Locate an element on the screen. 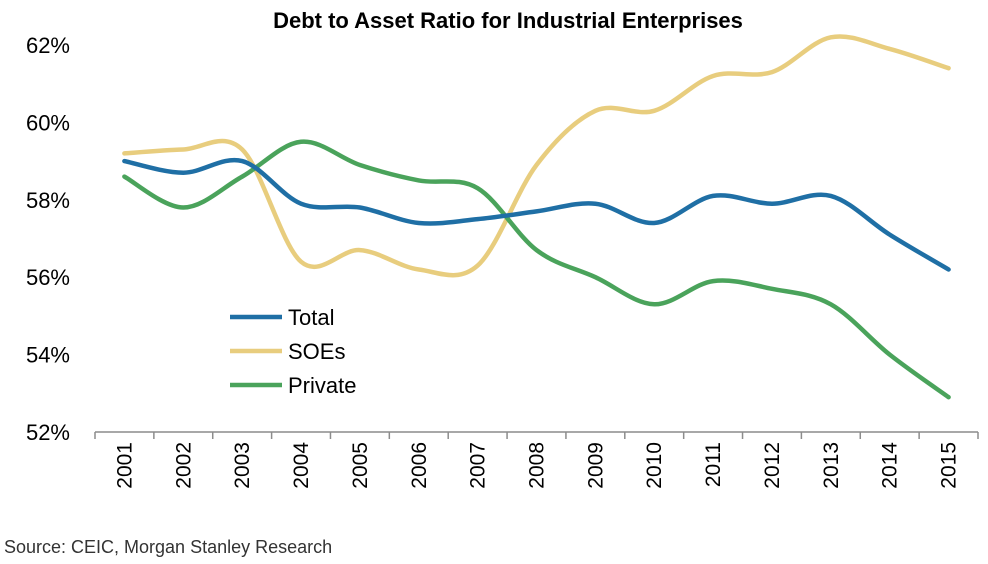 The height and width of the screenshot is (564, 988). x-tick-label: 2006 is located at coordinates (419, 465).